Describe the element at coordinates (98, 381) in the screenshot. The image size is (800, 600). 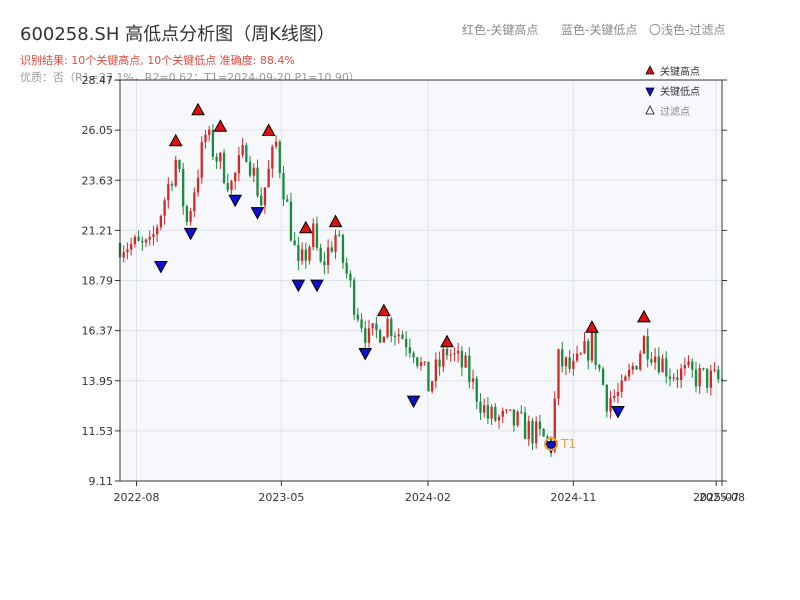
I see `y-tick-label: 13.95` at that location.